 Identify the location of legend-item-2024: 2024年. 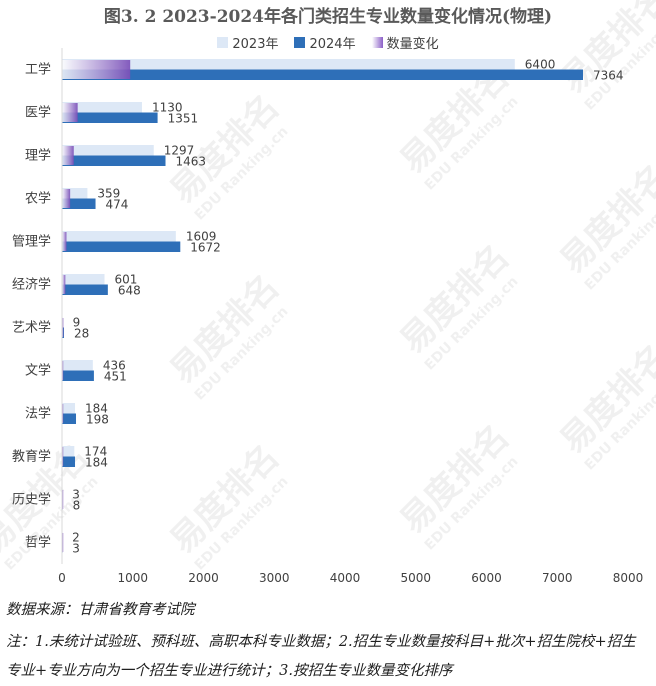
(325, 42).